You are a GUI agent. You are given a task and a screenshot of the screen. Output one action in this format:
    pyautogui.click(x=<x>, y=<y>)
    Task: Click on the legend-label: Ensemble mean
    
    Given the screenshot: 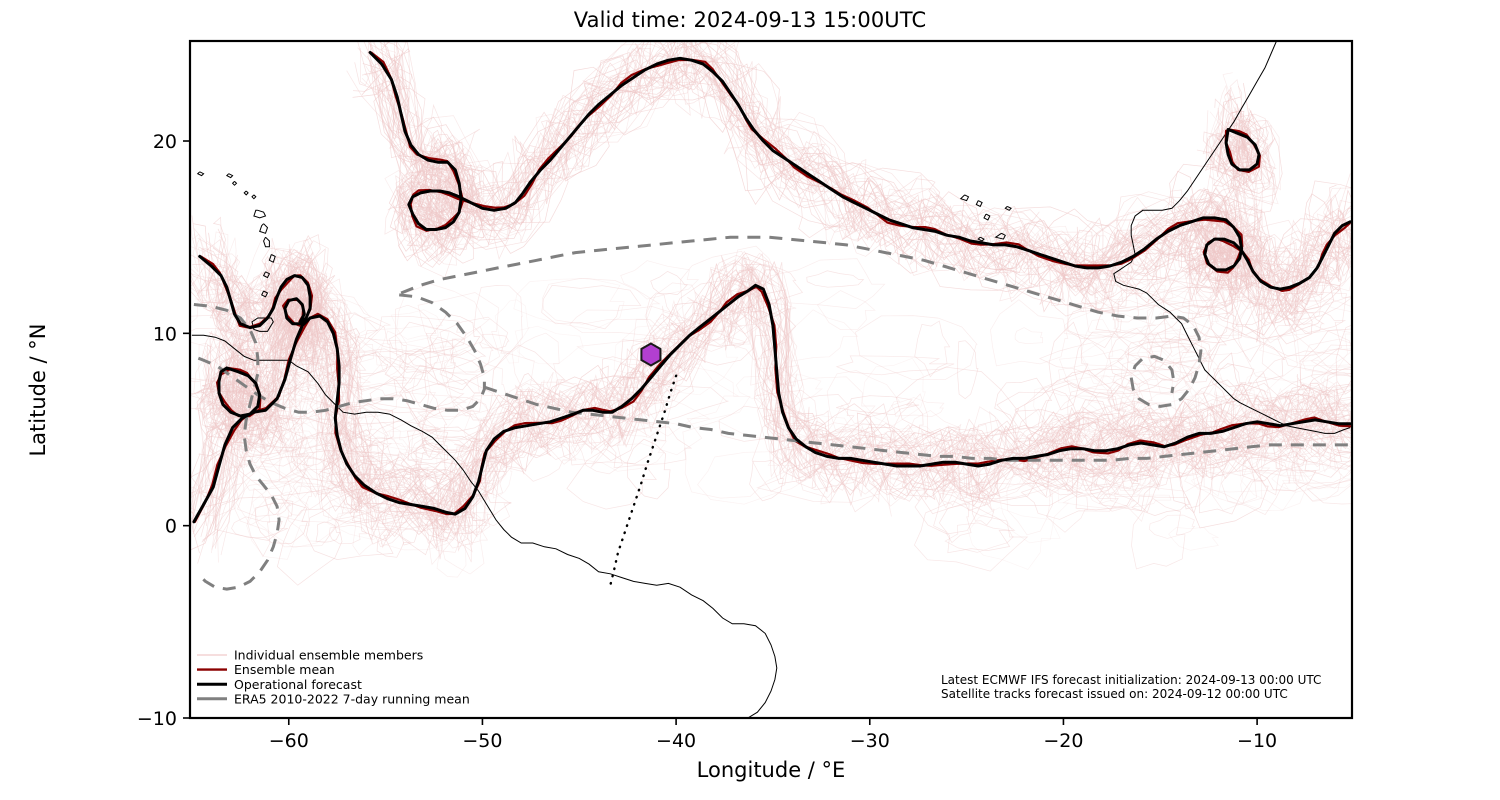 What is the action you would take?
    pyautogui.click(x=284, y=669)
    